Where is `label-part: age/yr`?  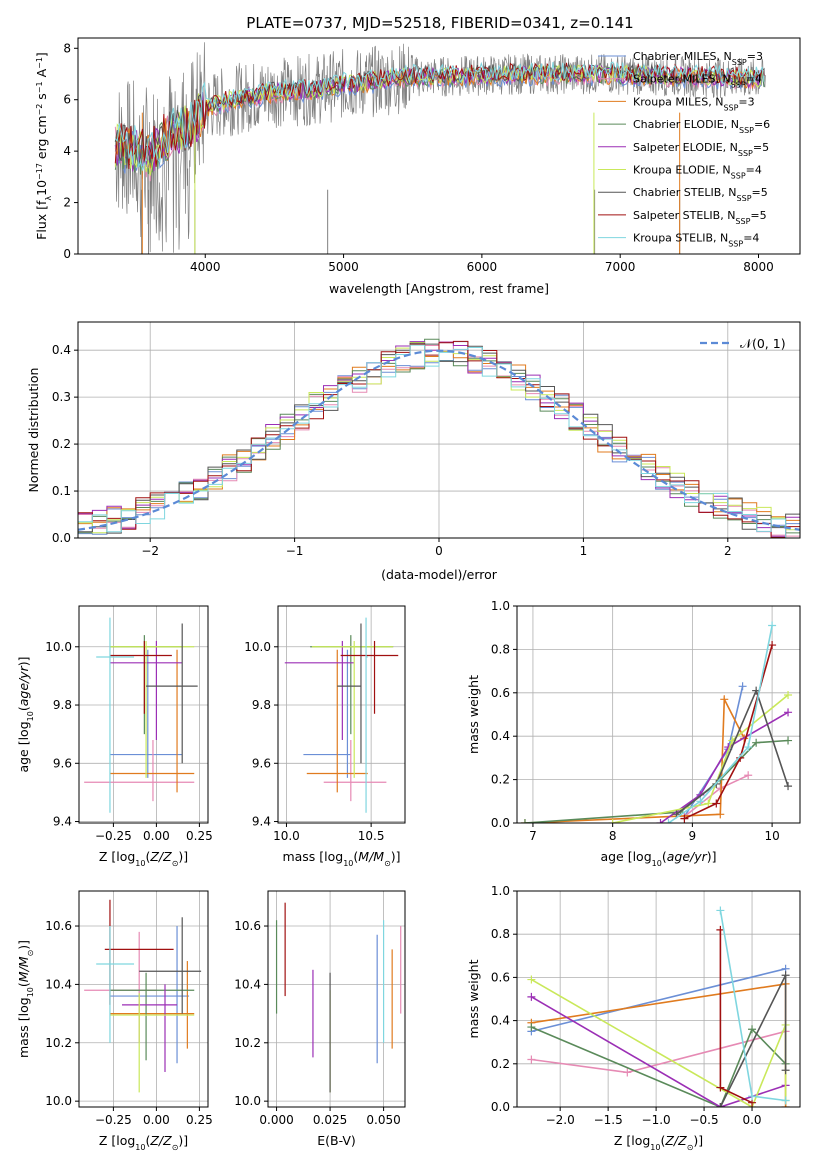 label-part: age/yr is located at coordinates (687, 856).